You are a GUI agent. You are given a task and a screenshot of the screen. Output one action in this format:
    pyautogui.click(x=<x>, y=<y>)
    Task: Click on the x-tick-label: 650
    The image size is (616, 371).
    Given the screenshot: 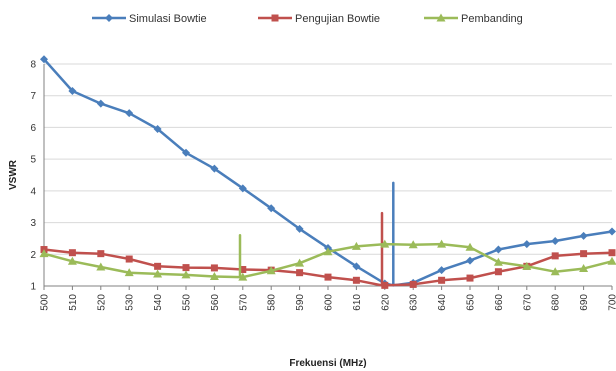 What is the action you would take?
    pyautogui.click(x=471, y=302)
    